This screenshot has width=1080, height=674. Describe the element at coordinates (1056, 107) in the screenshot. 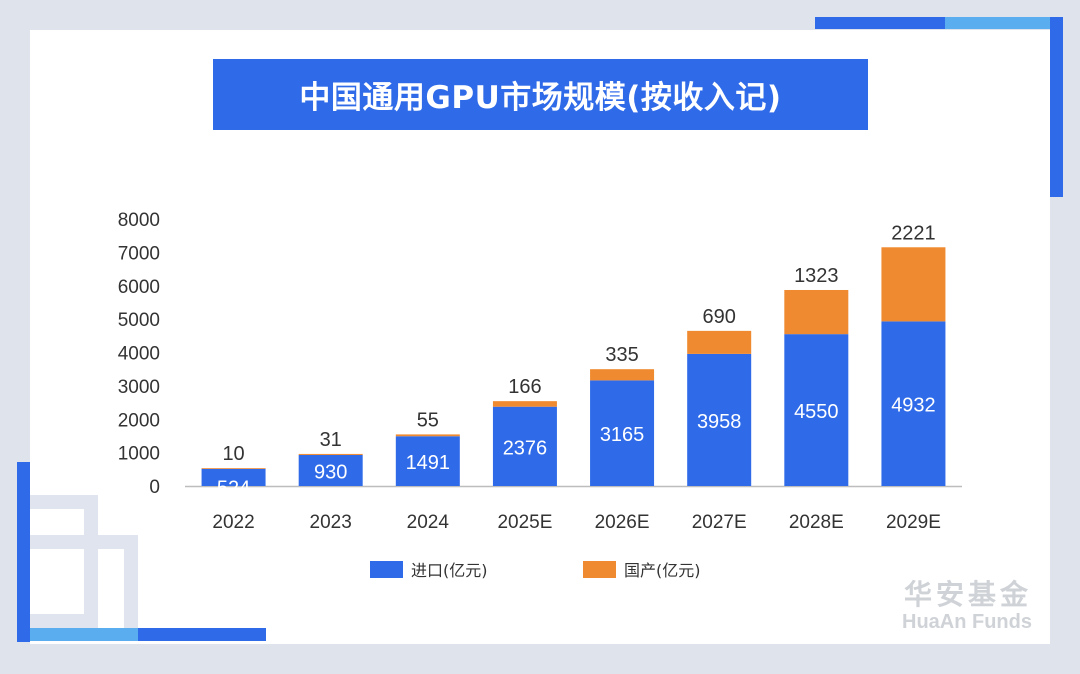

I see `right-accent-bar` at that location.